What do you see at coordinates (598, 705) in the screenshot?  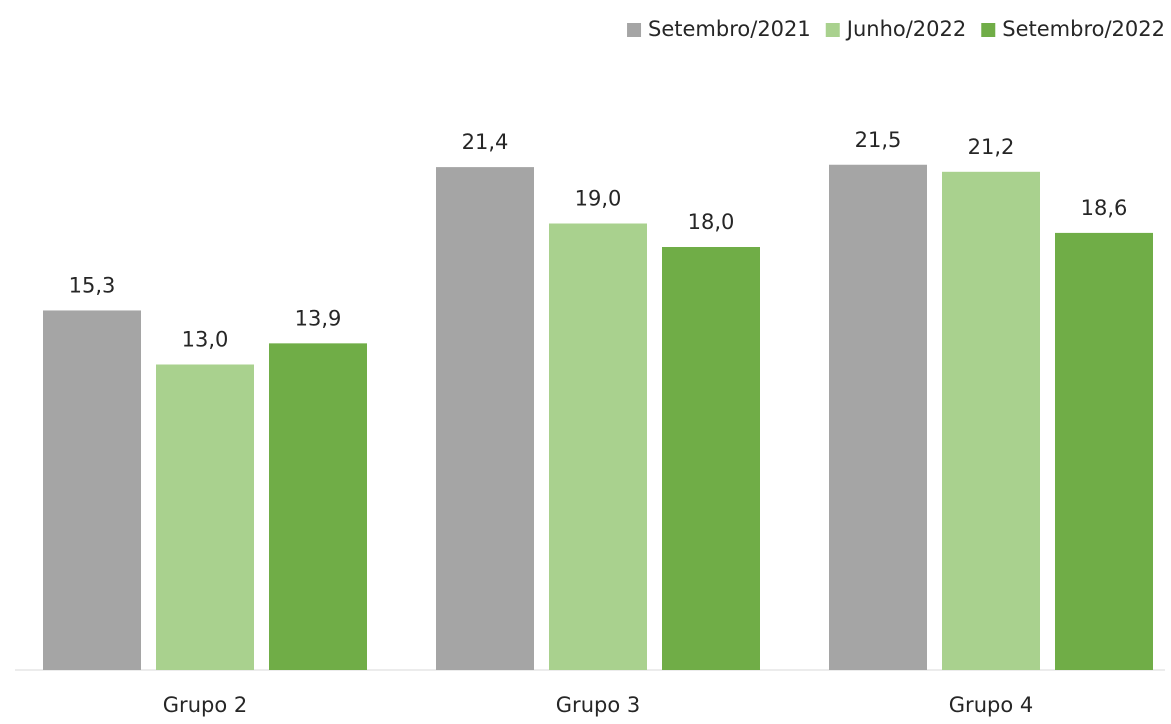 I see `x-tick-label: Grupo 3` at bounding box center [598, 705].